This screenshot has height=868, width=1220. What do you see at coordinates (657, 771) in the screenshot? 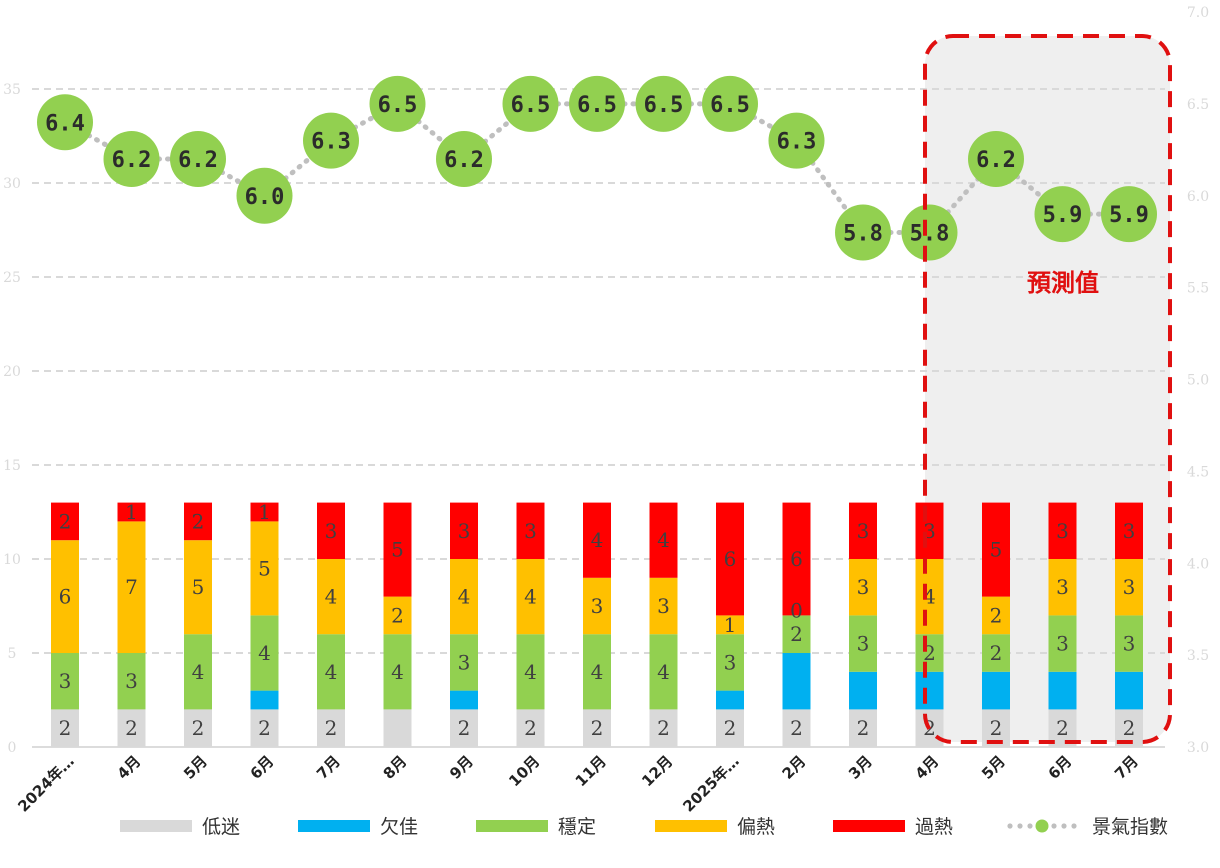
I see `category-label: 12月` at bounding box center [657, 771].